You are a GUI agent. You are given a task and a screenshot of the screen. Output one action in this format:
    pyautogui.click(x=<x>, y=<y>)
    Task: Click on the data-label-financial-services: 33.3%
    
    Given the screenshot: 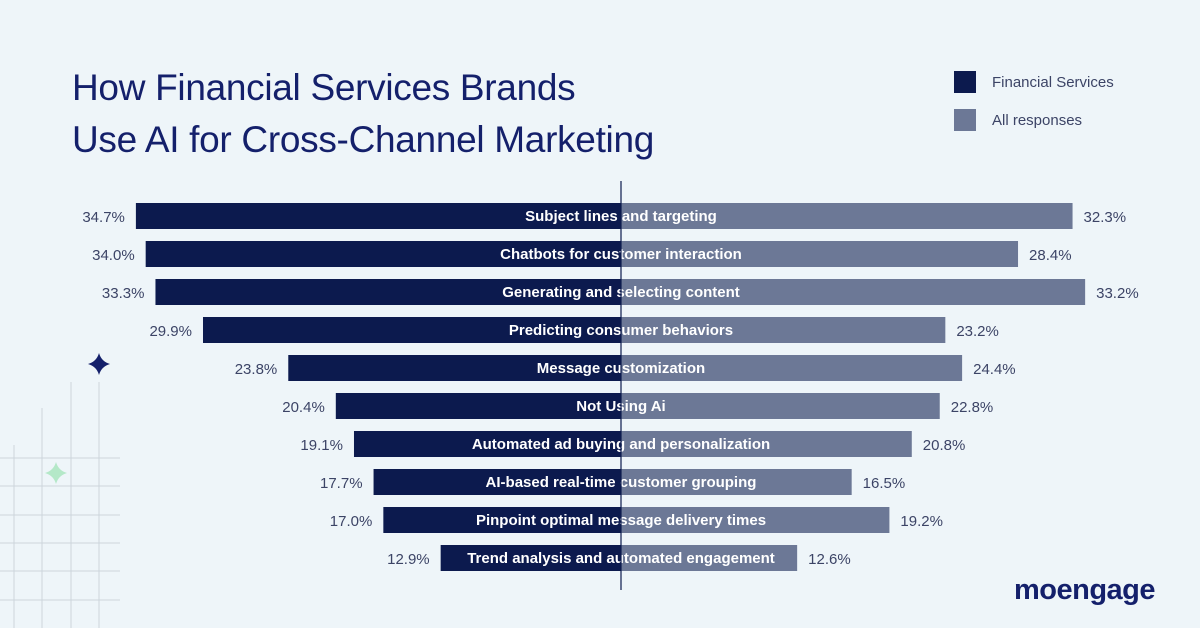 What is the action you would take?
    pyautogui.click(x=123, y=293)
    